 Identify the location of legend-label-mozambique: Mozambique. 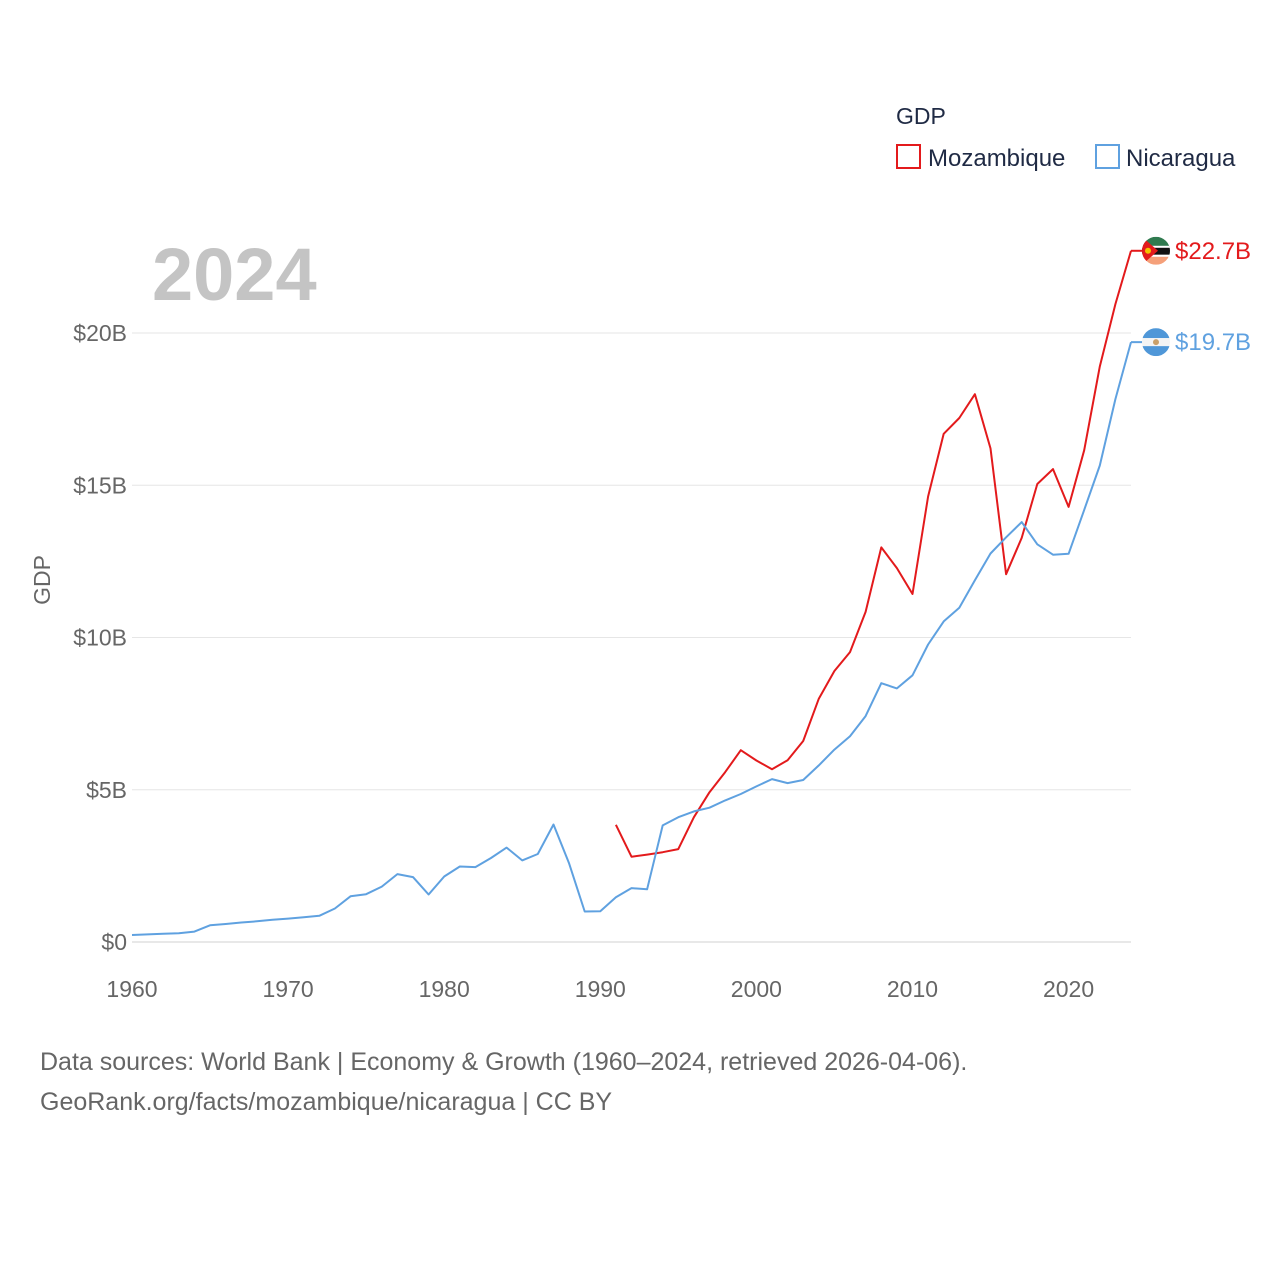
(996, 158).